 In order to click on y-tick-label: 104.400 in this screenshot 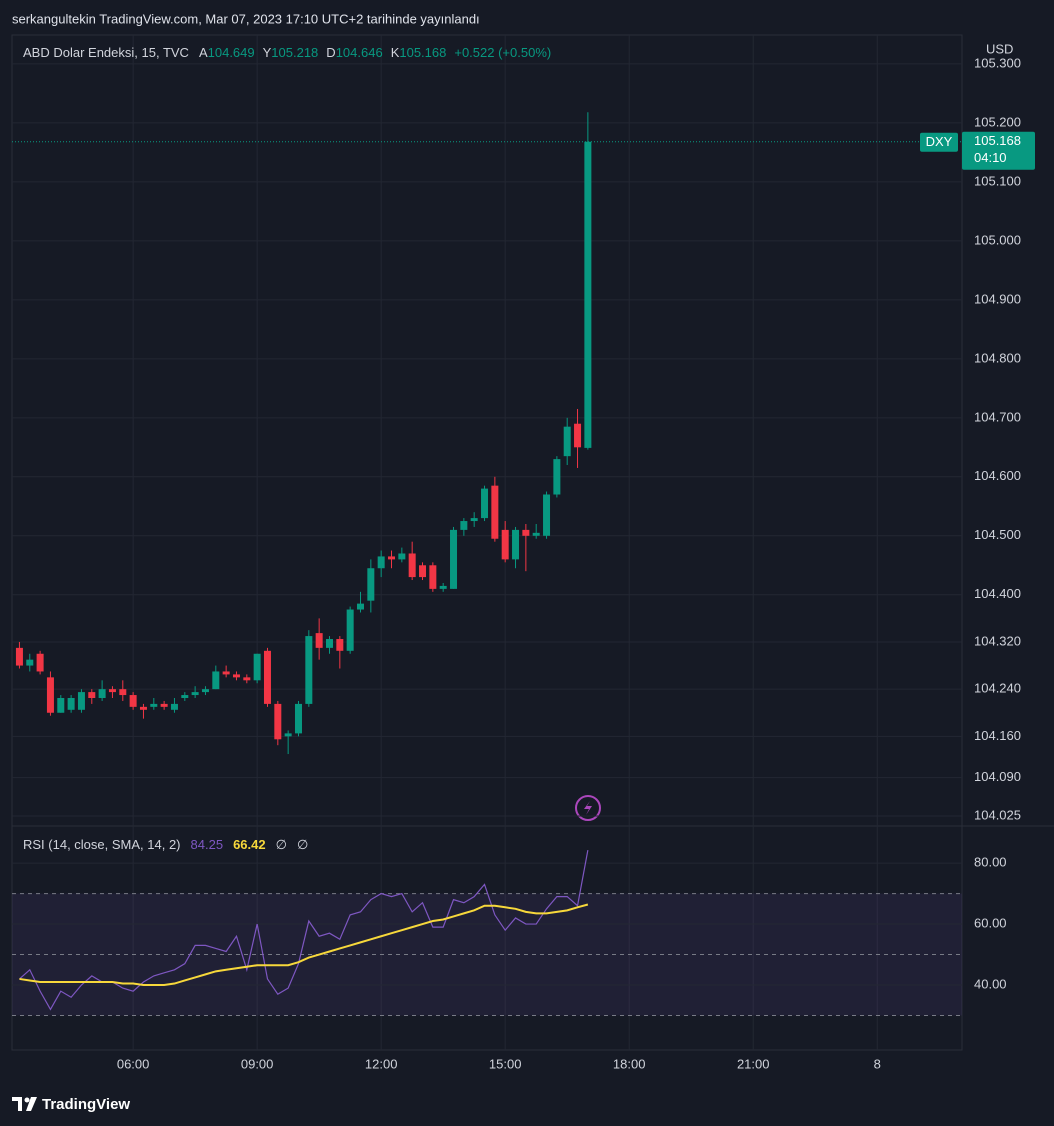, I will do `click(997, 593)`.